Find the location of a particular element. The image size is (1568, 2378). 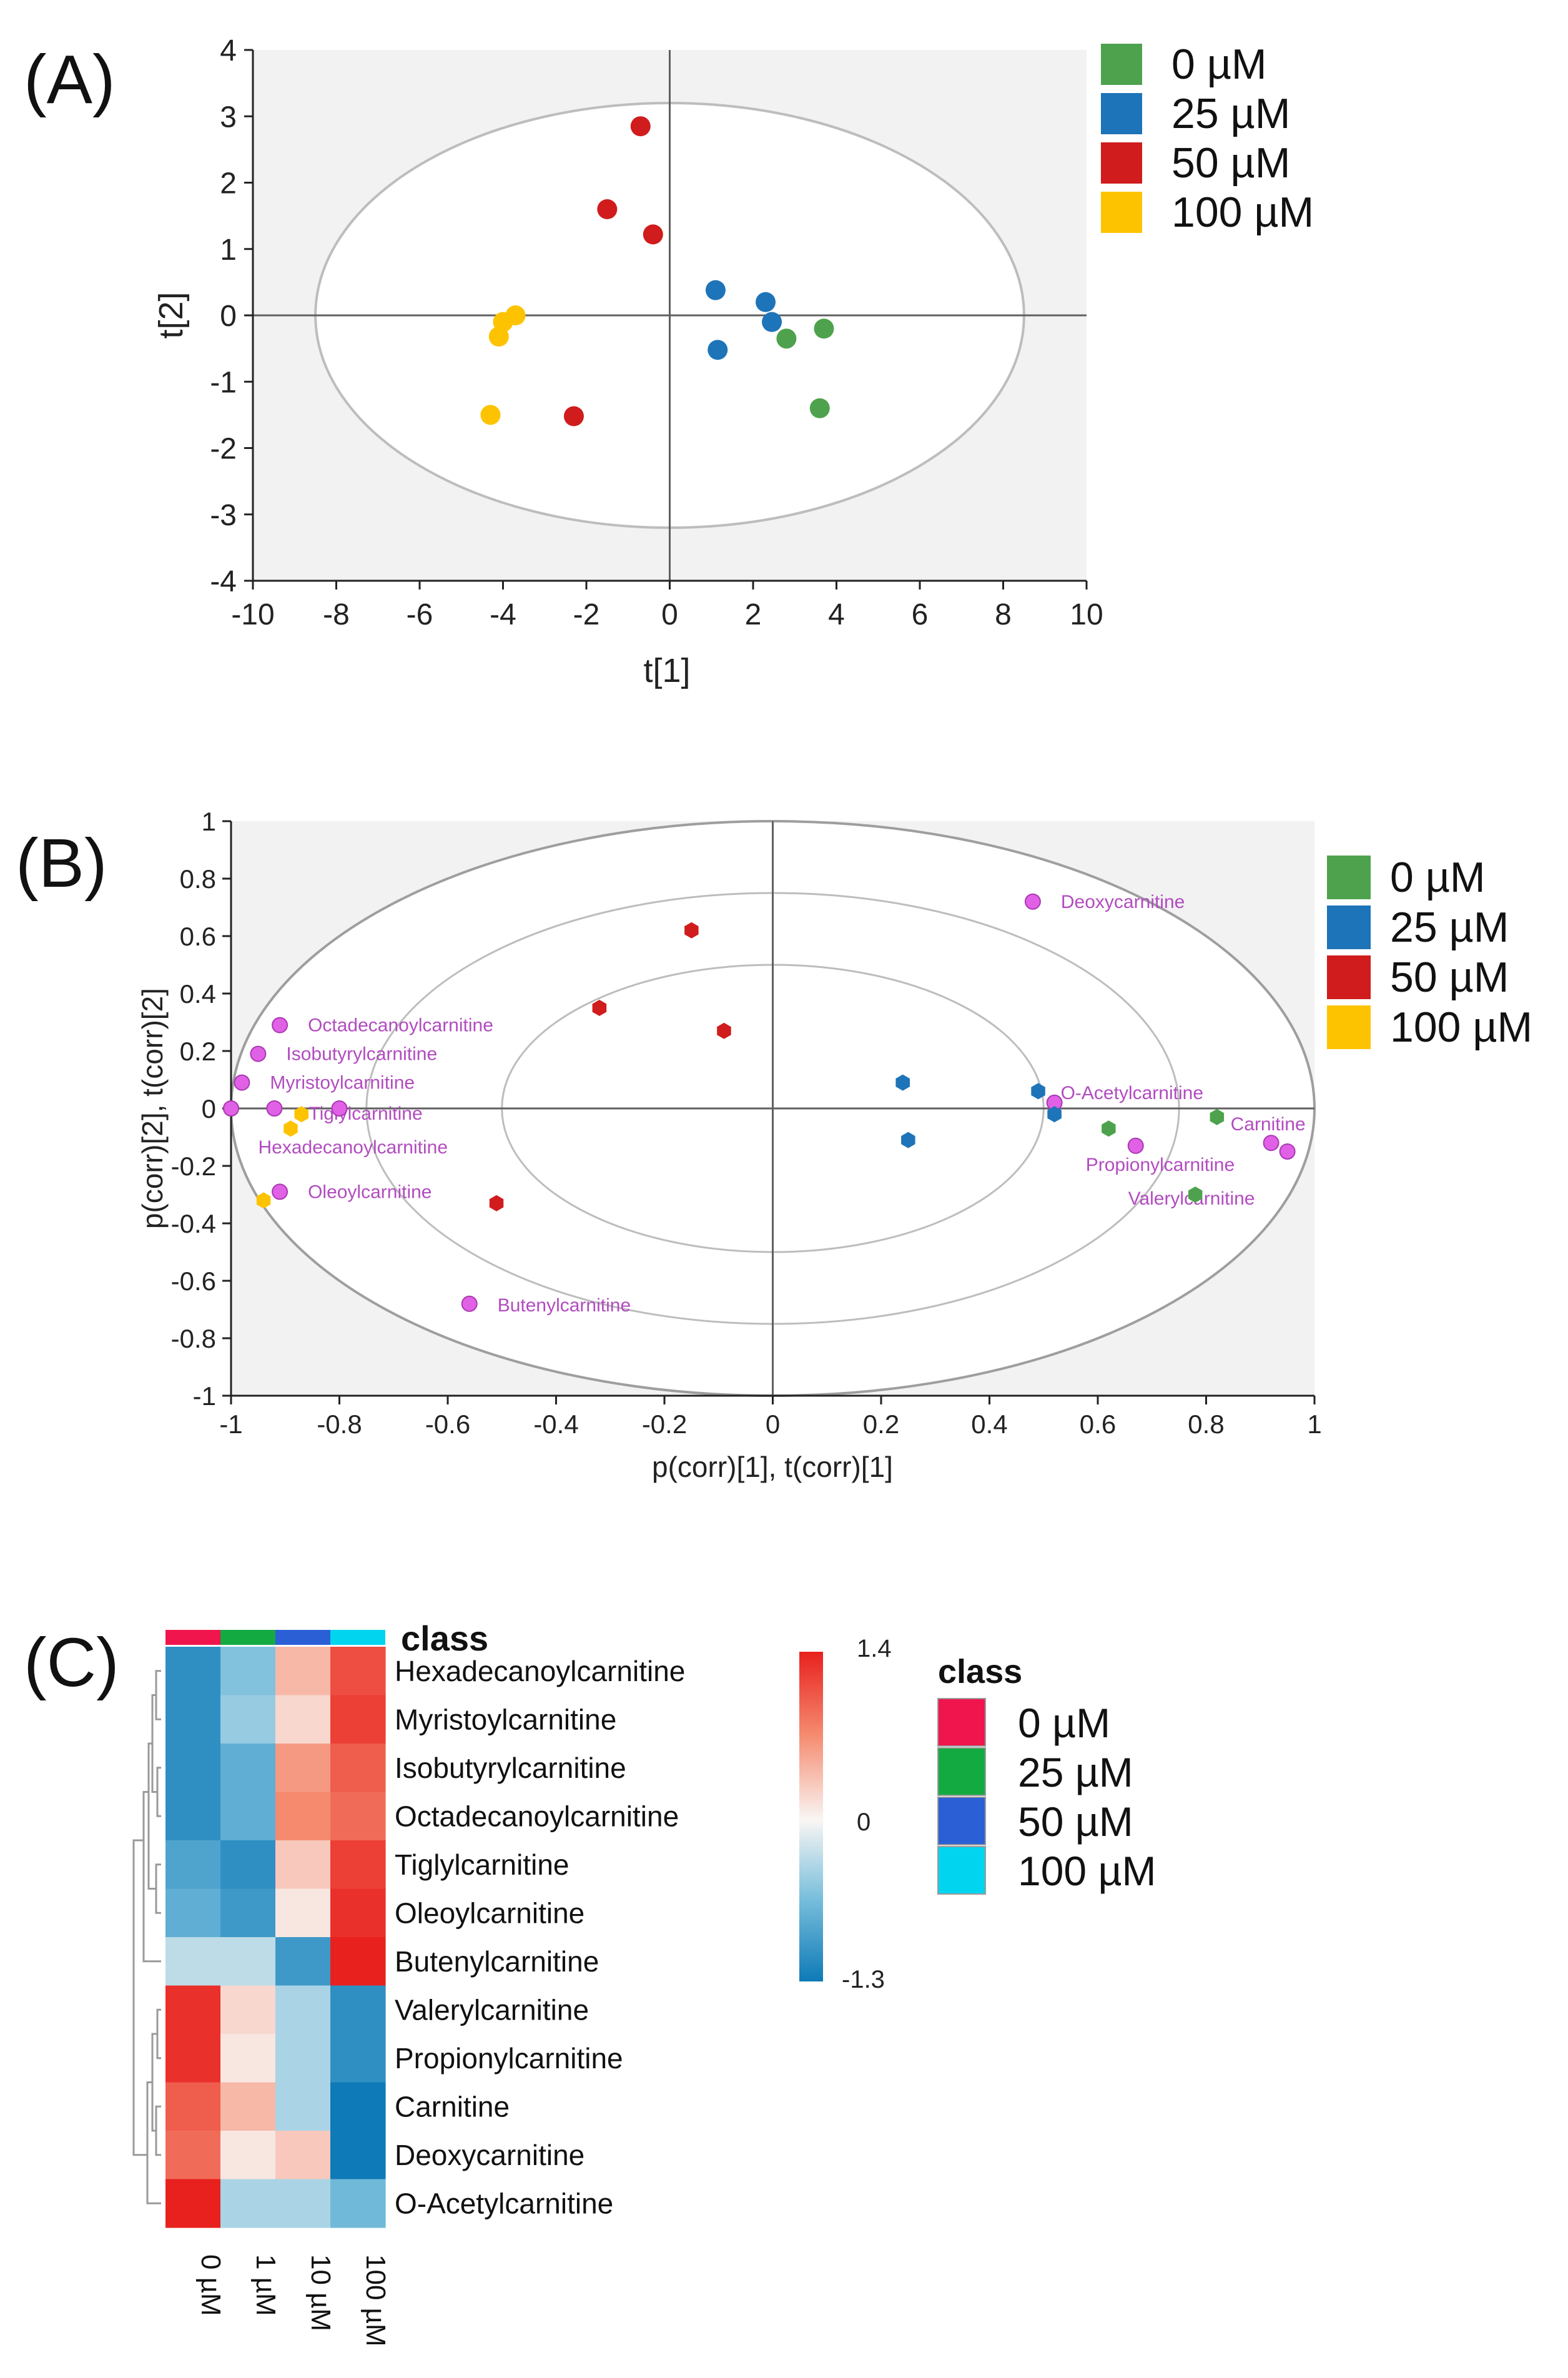

variable-label: O-Acetylcarnitine is located at coordinates (1132, 1093).